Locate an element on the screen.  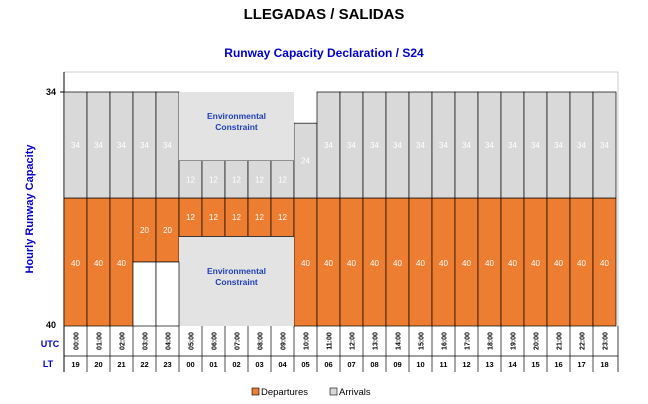
x-tick-label-lt: 19 is located at coordinates (75, 364).